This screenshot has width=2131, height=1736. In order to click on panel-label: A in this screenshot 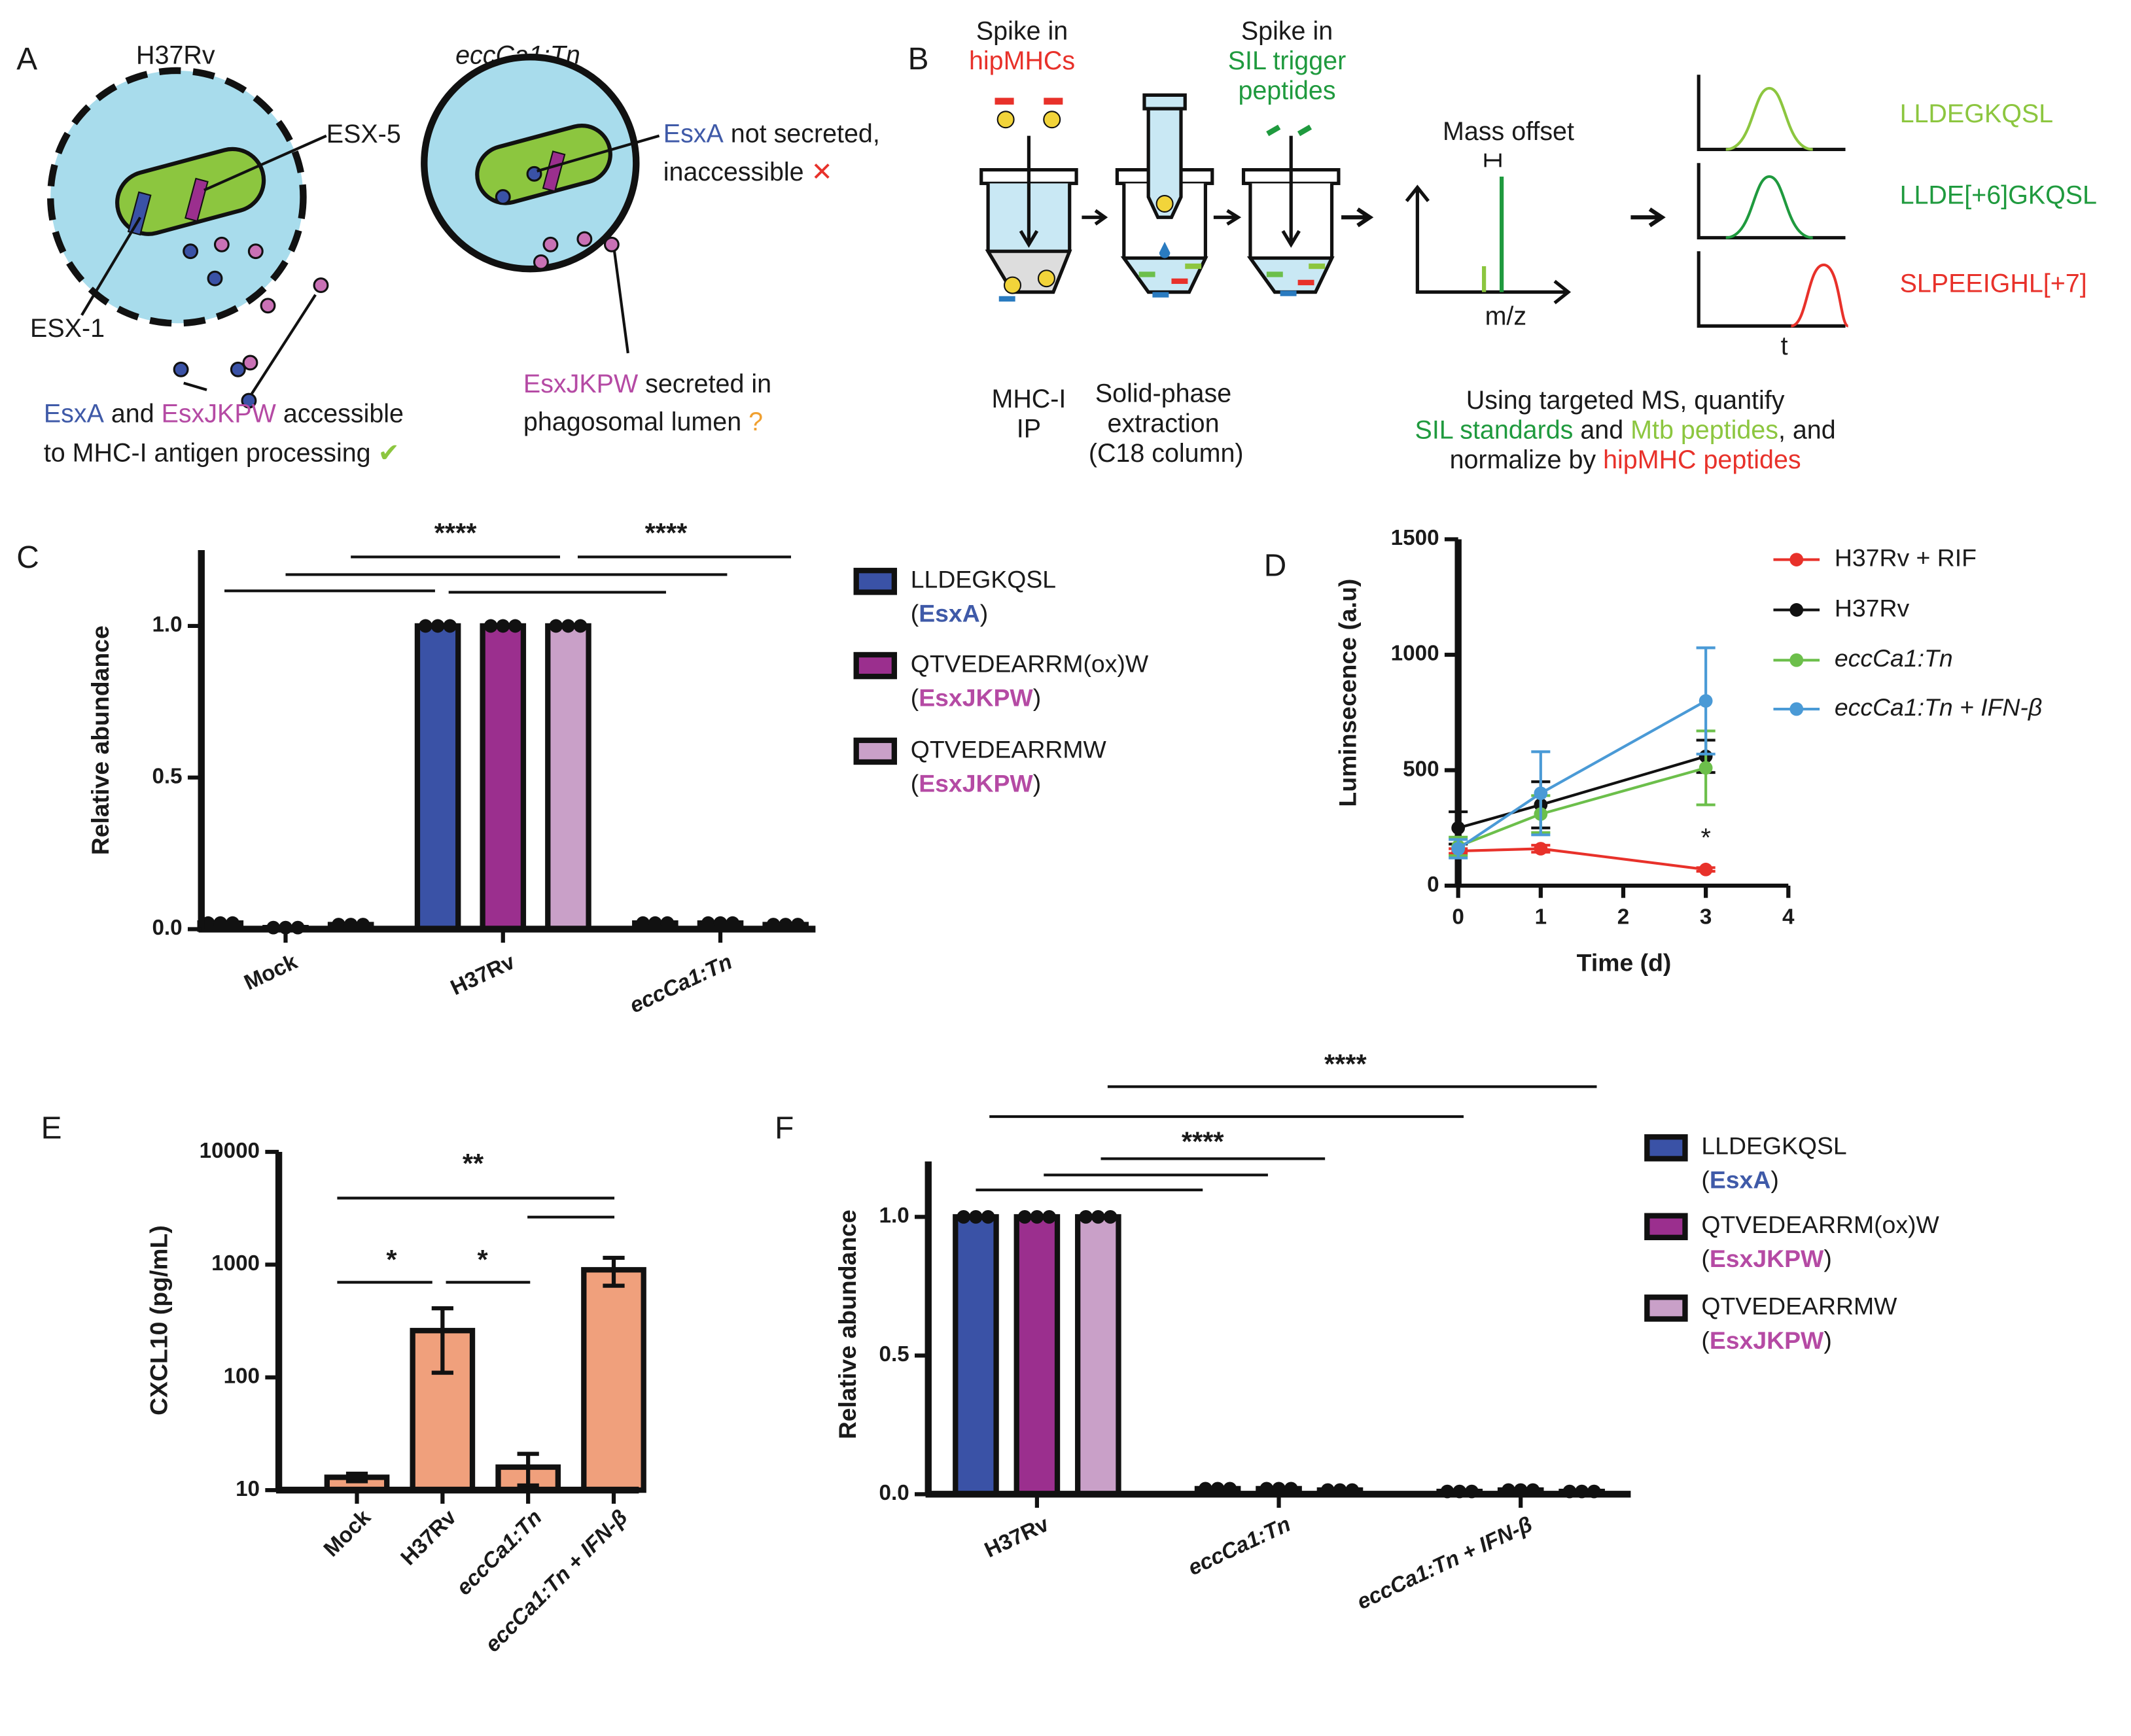, I will do `click(26, 59)`.